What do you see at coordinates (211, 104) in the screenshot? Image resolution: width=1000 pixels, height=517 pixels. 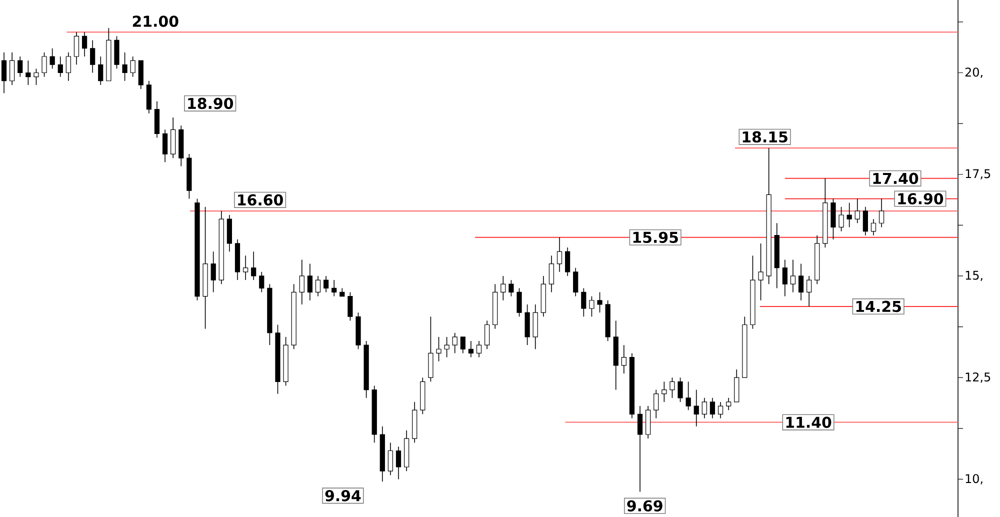 I see `annotation: 18.90` at bounding box center [211, 104].